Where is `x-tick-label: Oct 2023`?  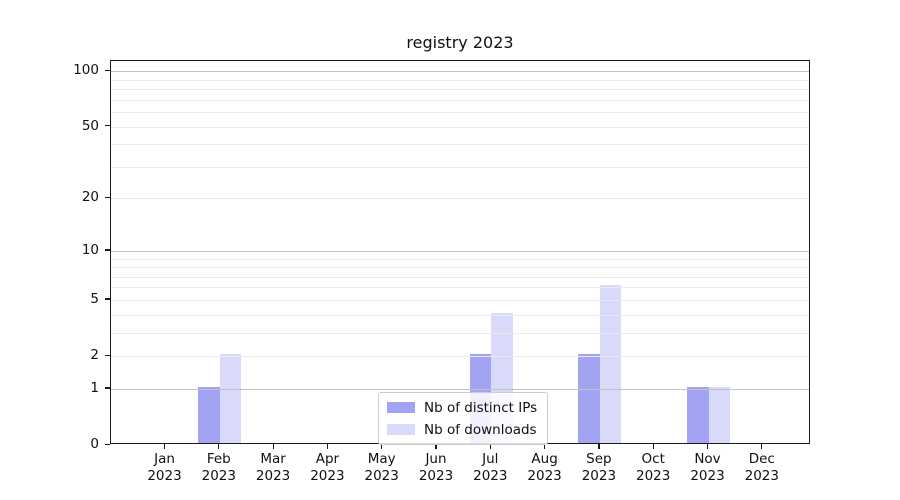
x-tick-label: Oct 2023 is located at coordinates (653, 467).